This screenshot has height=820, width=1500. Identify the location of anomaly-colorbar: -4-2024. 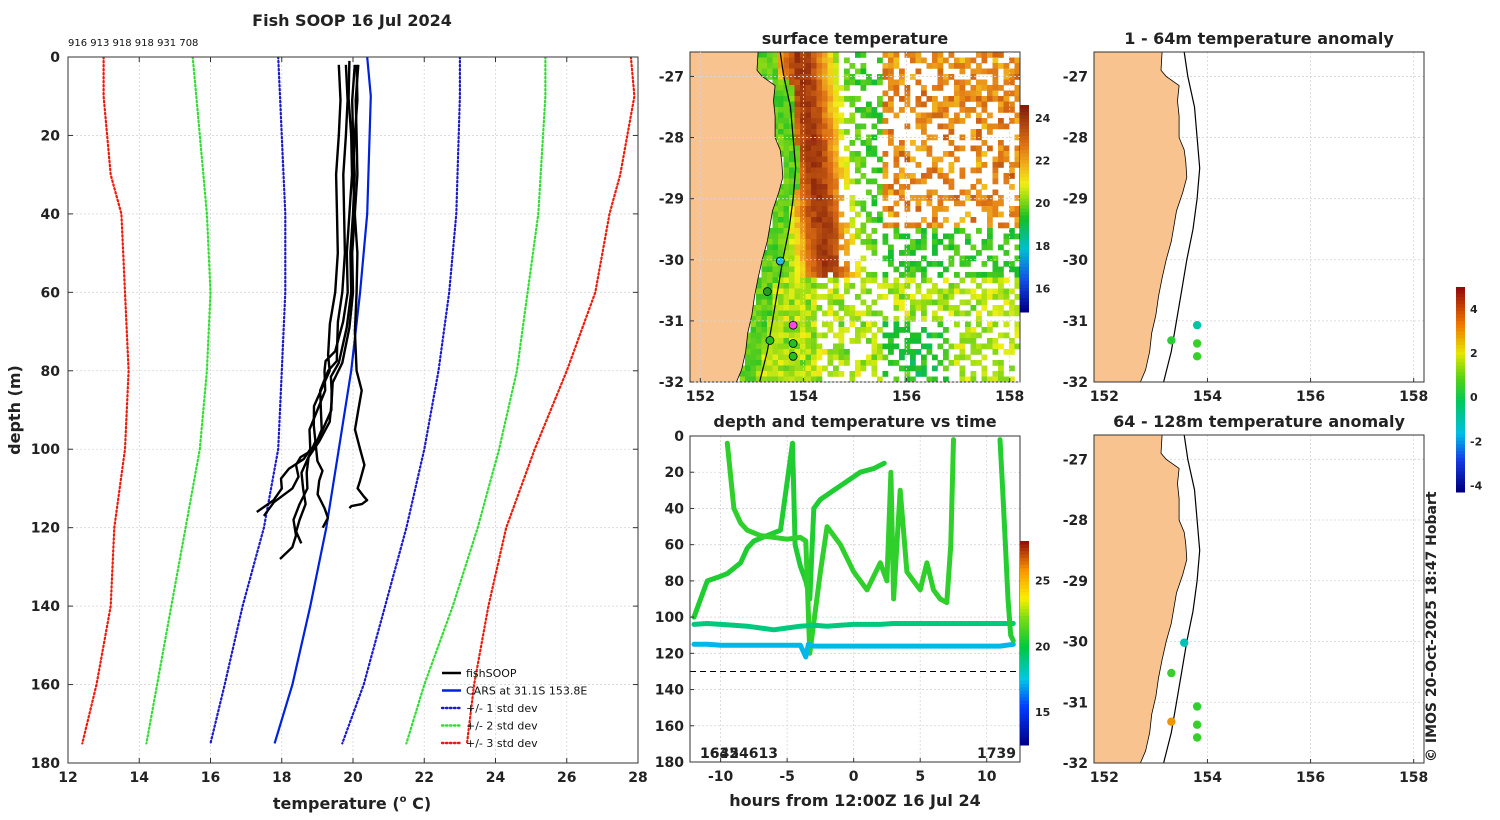
(1469, 390).